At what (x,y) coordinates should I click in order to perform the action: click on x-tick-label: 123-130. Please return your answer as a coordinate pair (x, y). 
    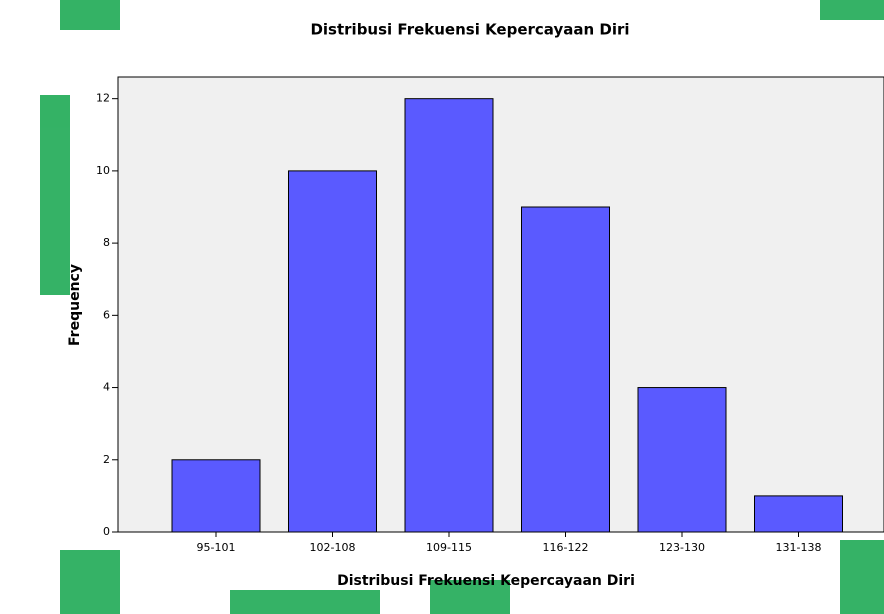
    Looking at the image, I should click on (682, 547).